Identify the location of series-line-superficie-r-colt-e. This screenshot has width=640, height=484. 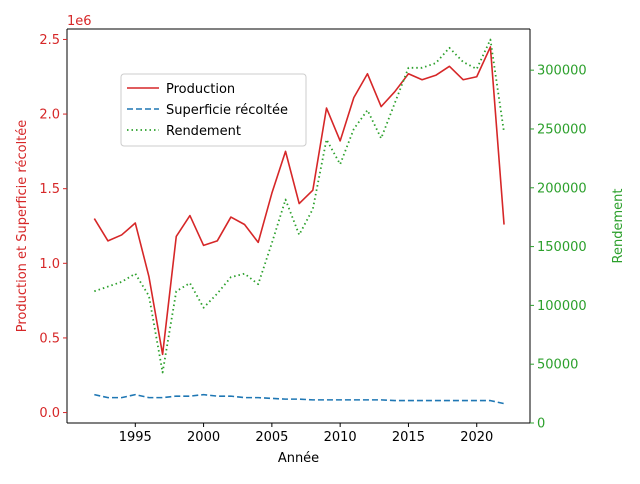
(299, 399).